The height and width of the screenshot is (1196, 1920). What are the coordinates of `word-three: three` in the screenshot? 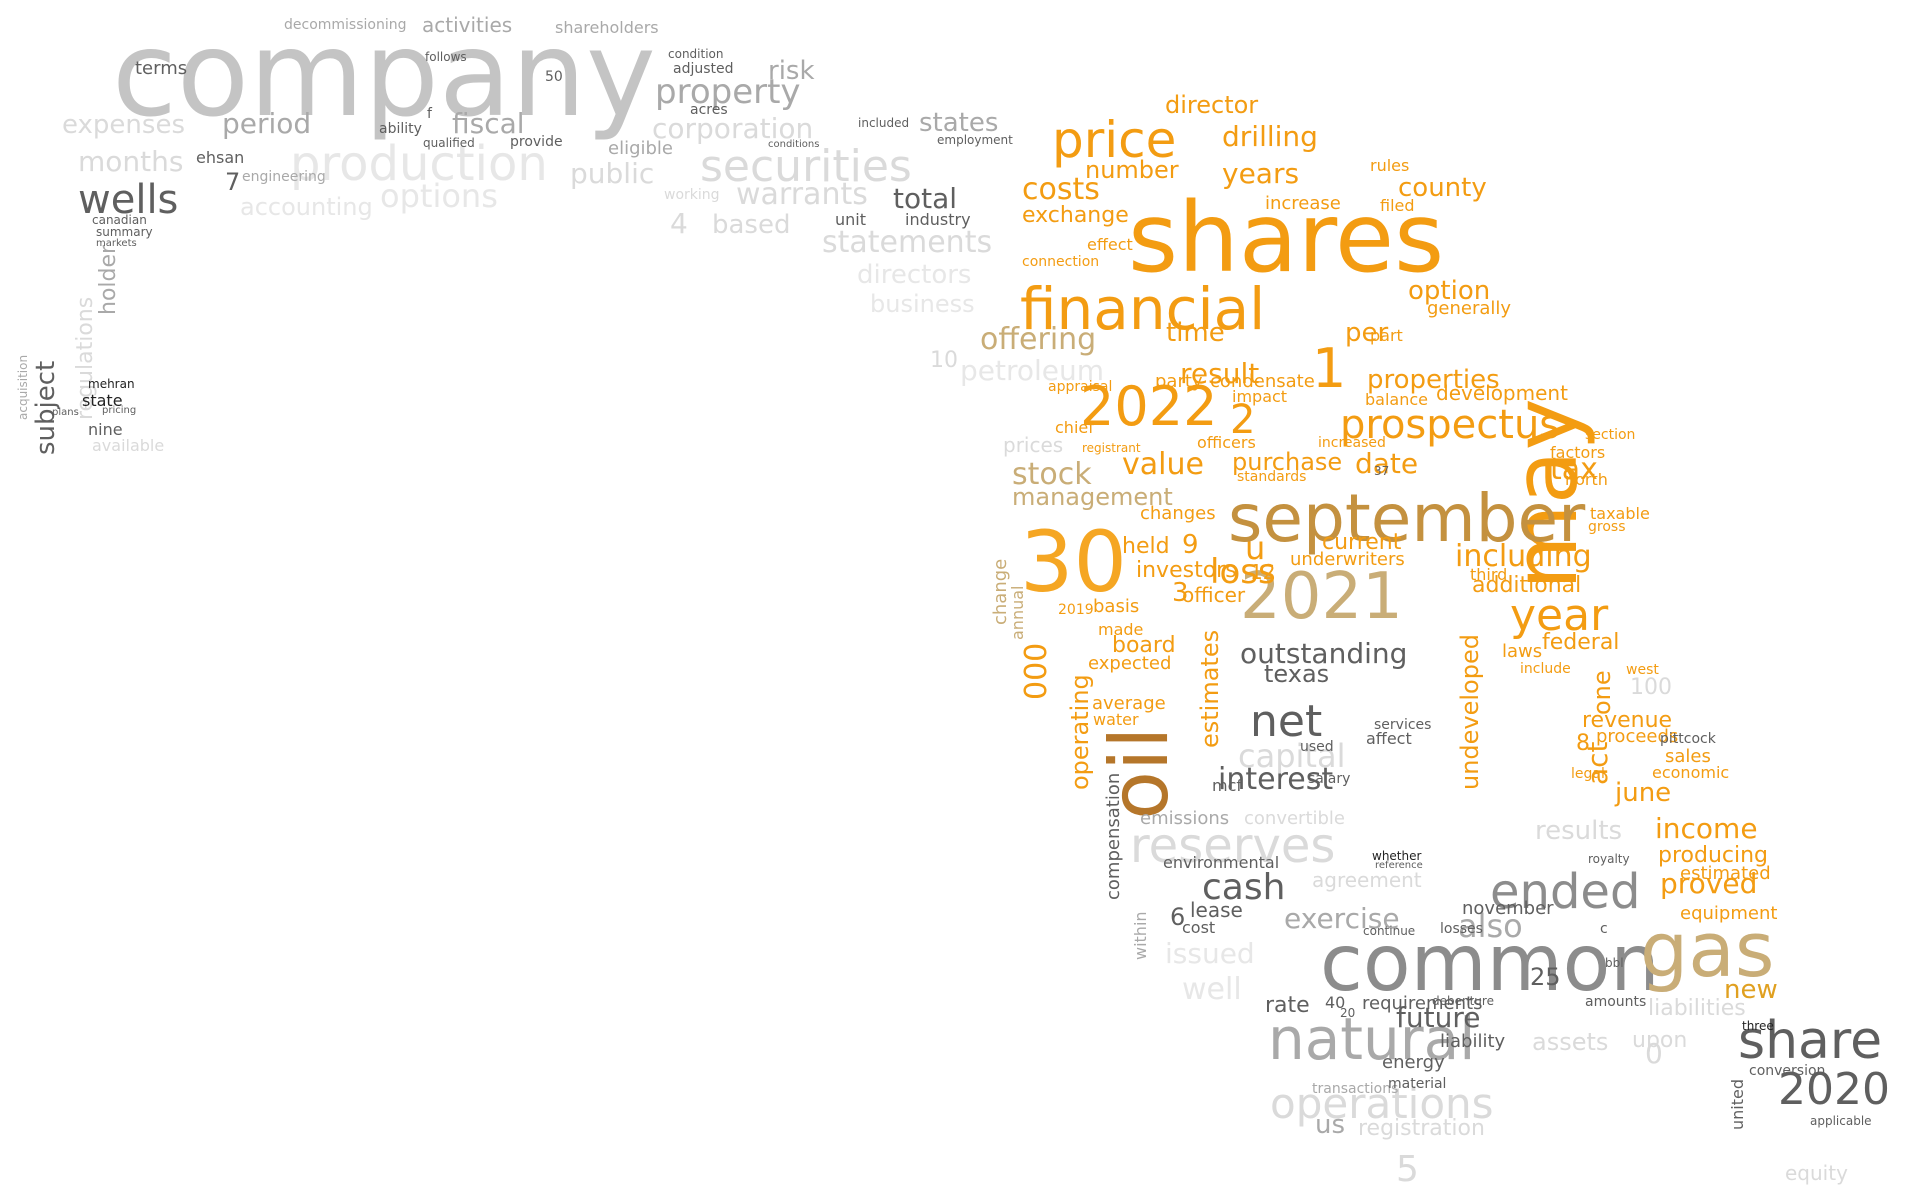 It's located at (1758, 1026).